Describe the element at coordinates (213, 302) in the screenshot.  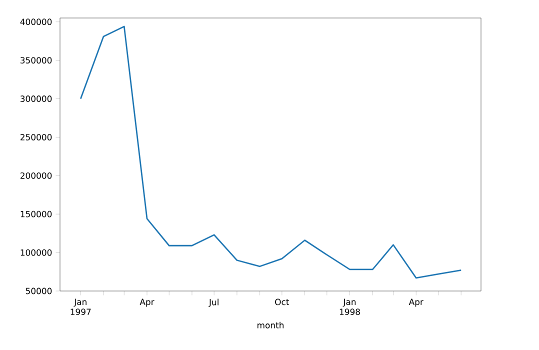
I see `x-tick-label: Jul` at that location.